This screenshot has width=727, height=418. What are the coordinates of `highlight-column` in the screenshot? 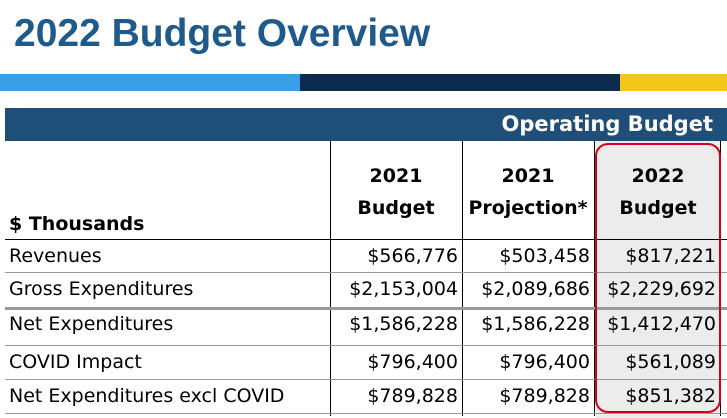 It's located at (658, 279).